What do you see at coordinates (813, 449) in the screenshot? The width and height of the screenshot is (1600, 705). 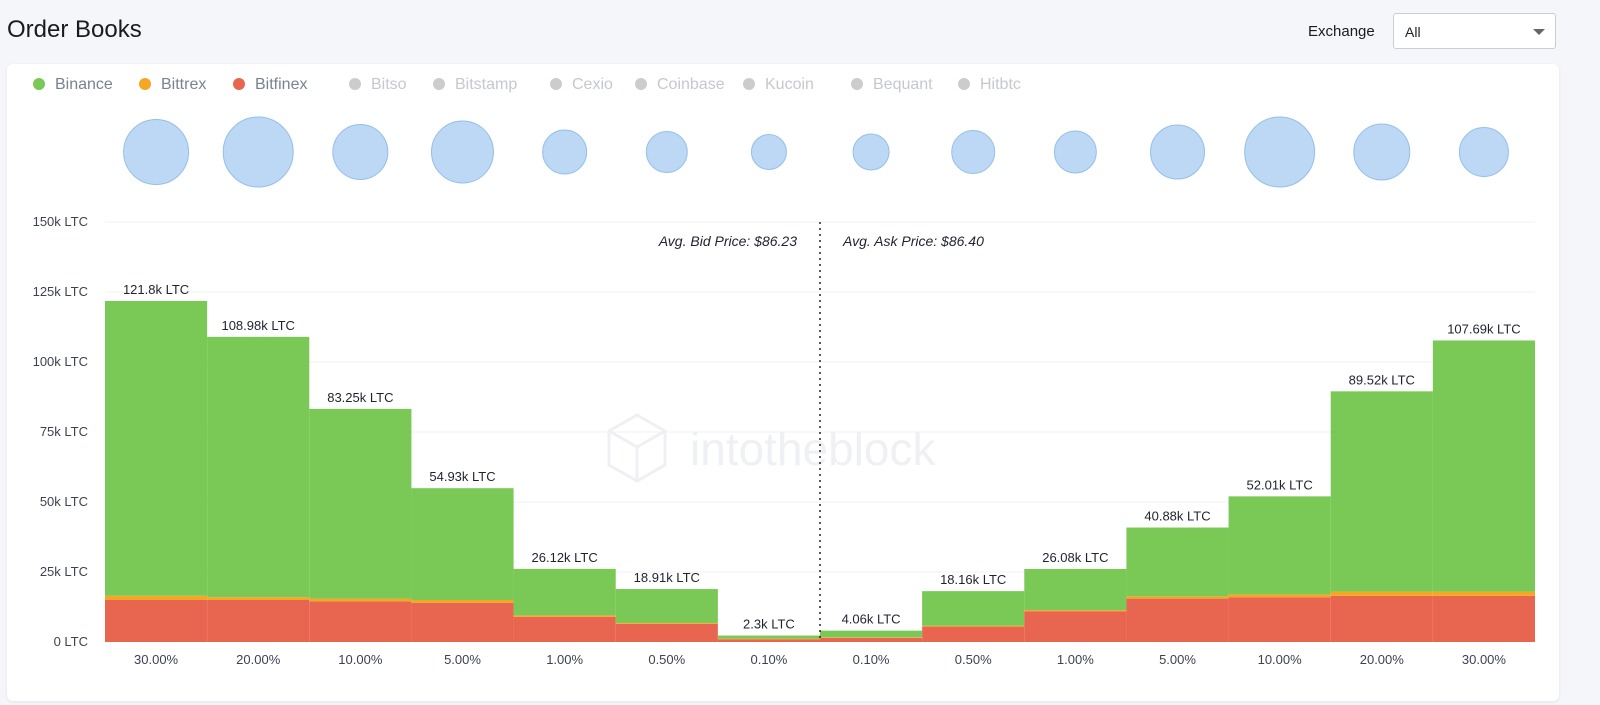 I see `watermark-text: intotheblock` at bounding box center [813, 449].